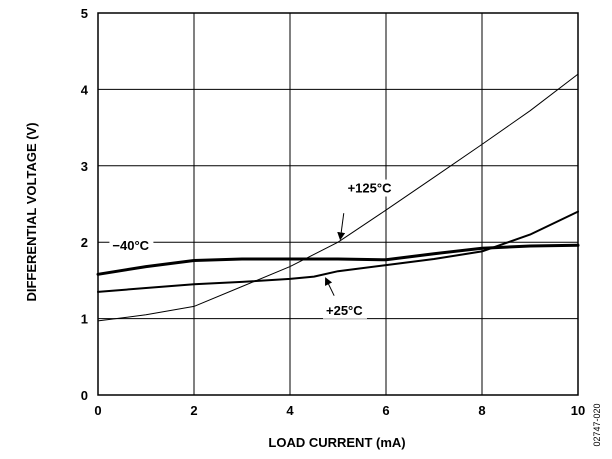  I want to click on x-axis-label: LOAD CURRENT (mA), so click(336, 442).